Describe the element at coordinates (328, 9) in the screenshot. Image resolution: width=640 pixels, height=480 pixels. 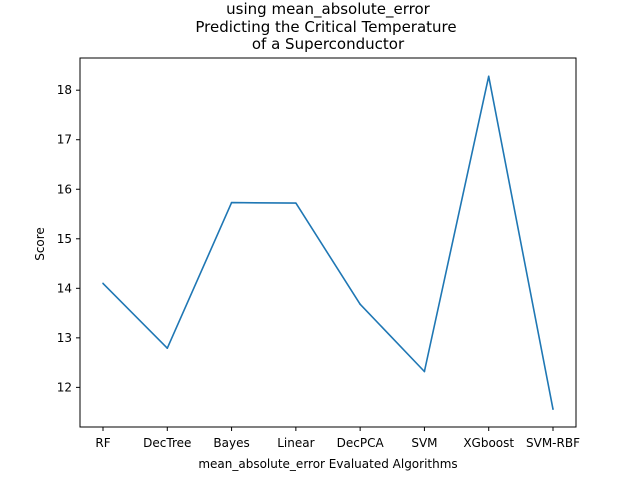
I see `chart-title-line-1: using mean_absolute_error` at that location.